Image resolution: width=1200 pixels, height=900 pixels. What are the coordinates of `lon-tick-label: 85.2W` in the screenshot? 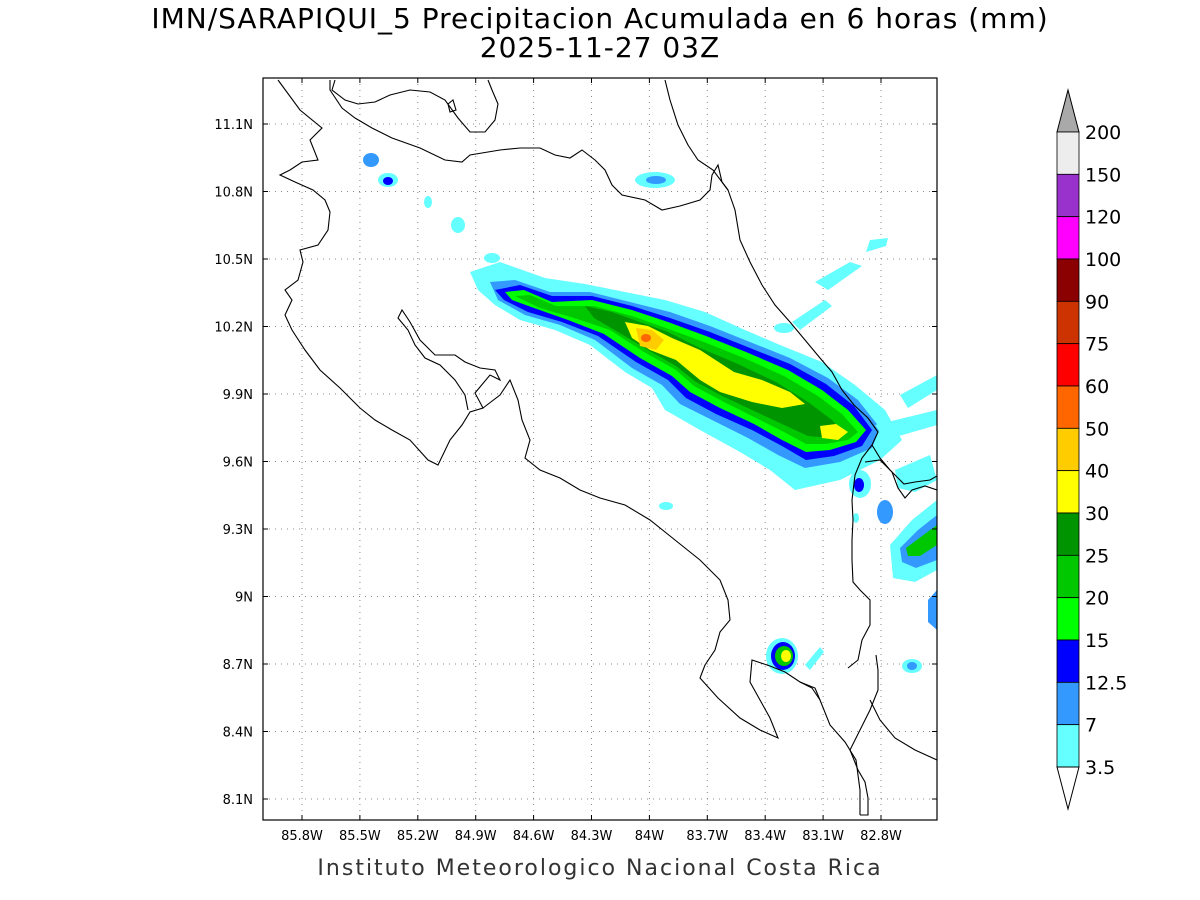 It's located at (418, 836).